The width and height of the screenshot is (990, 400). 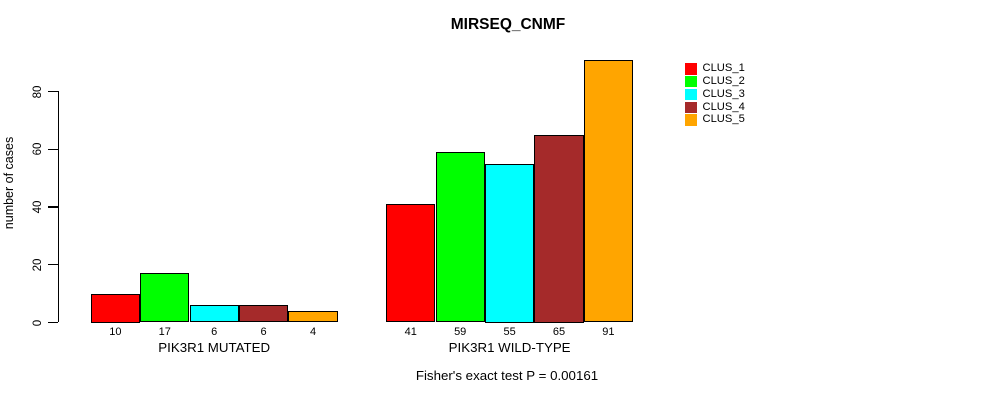 I want to click on y-axis-tick-label: 0, so click(x=37, y=322).